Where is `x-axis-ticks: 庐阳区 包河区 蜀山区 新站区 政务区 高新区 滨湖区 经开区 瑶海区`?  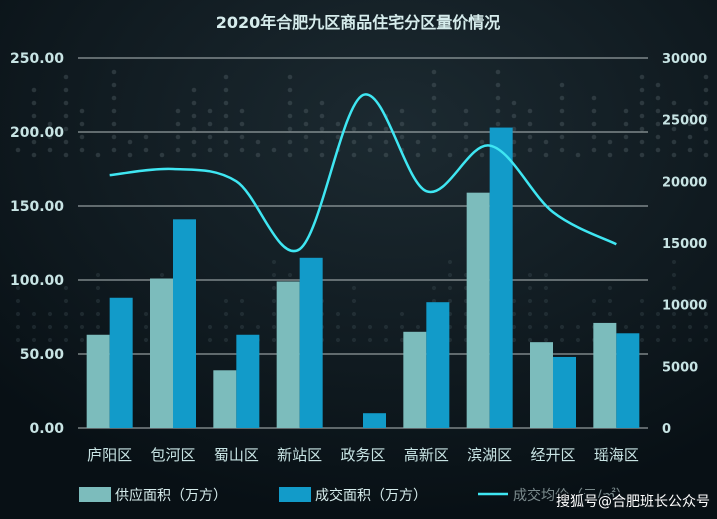
x-axis-ticks: 庐阳区 包河区 蜀山区 新站区 政务区 高新区 滨湖区 经开区 瑶海区 is located at coordinates (363, 455).